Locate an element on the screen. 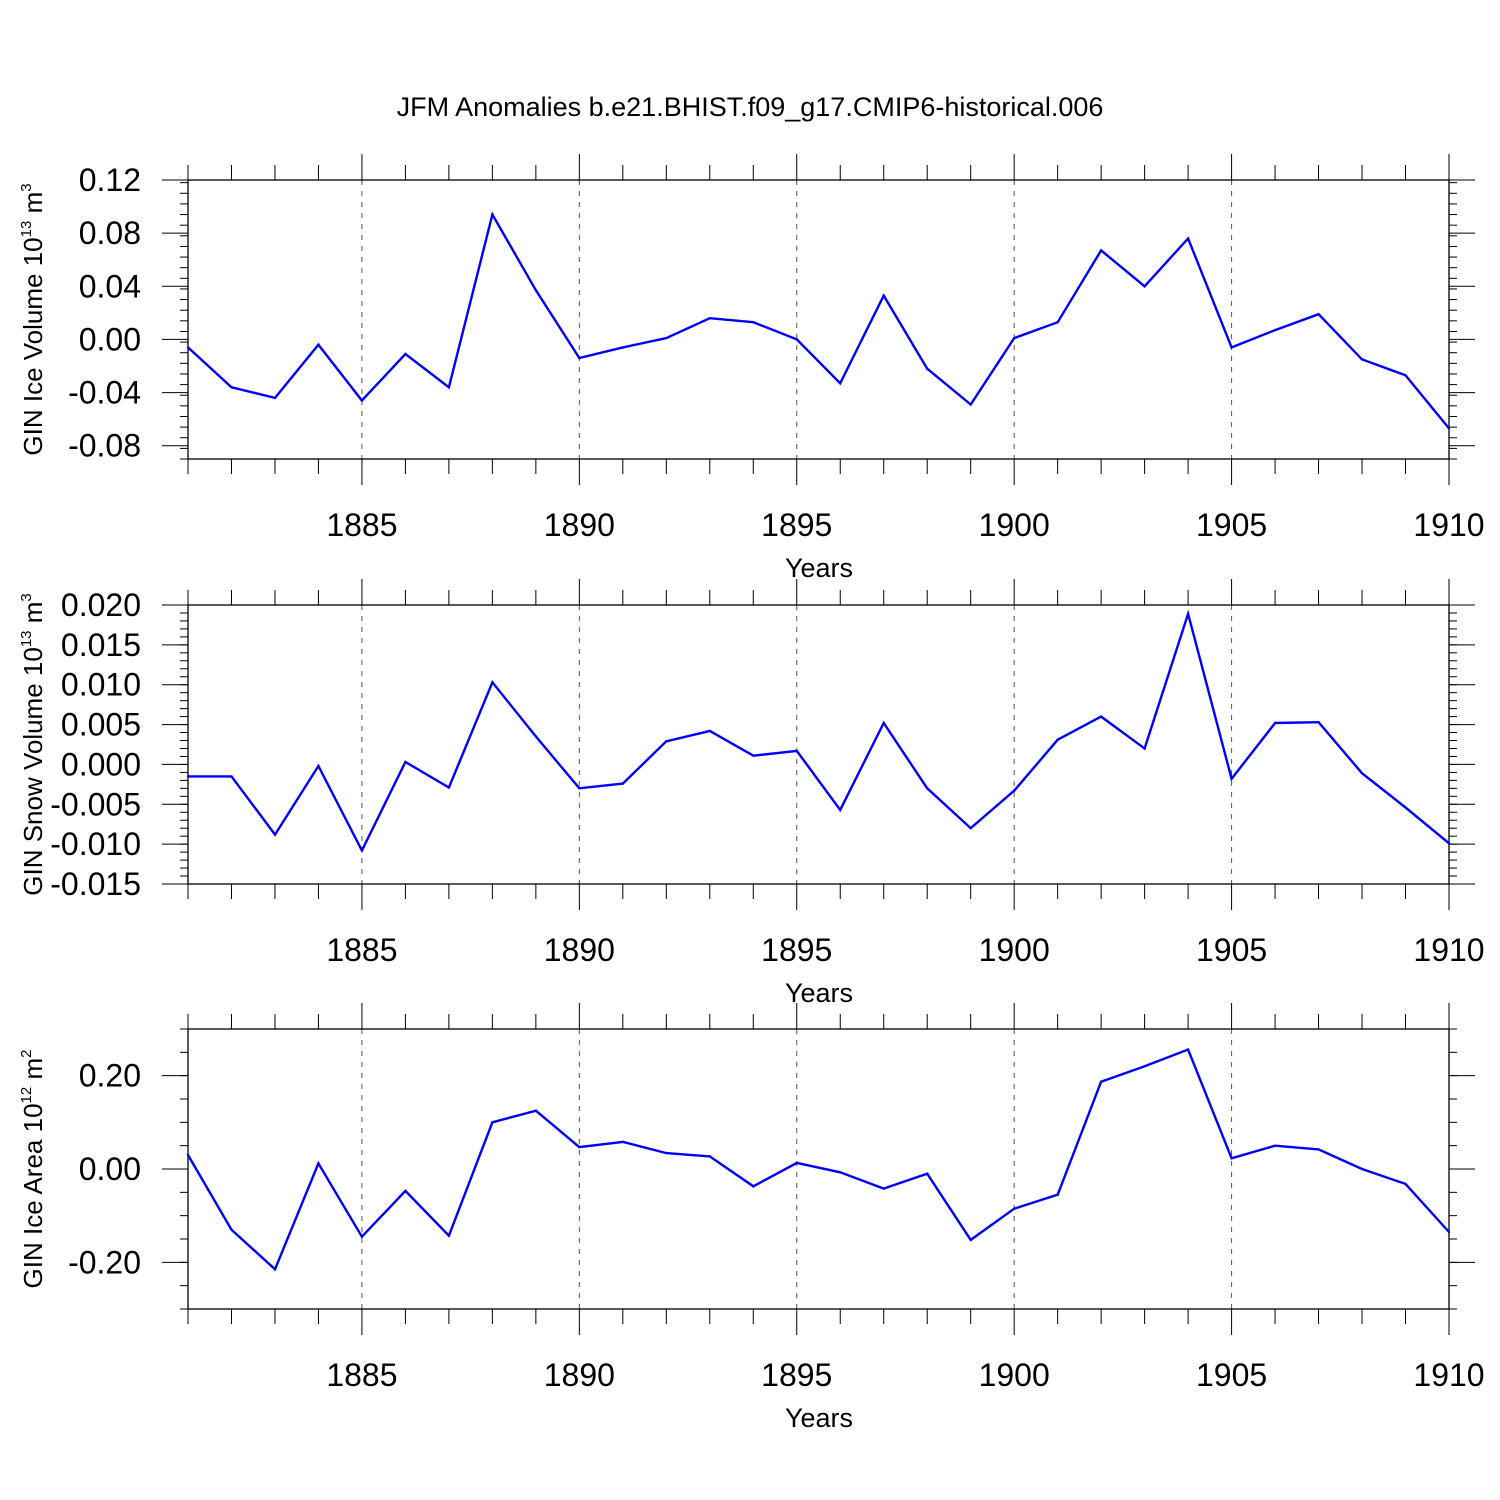 The image size is (1500, 1500). y-tick-label: -0.005 is located at coordinates (95, 804).